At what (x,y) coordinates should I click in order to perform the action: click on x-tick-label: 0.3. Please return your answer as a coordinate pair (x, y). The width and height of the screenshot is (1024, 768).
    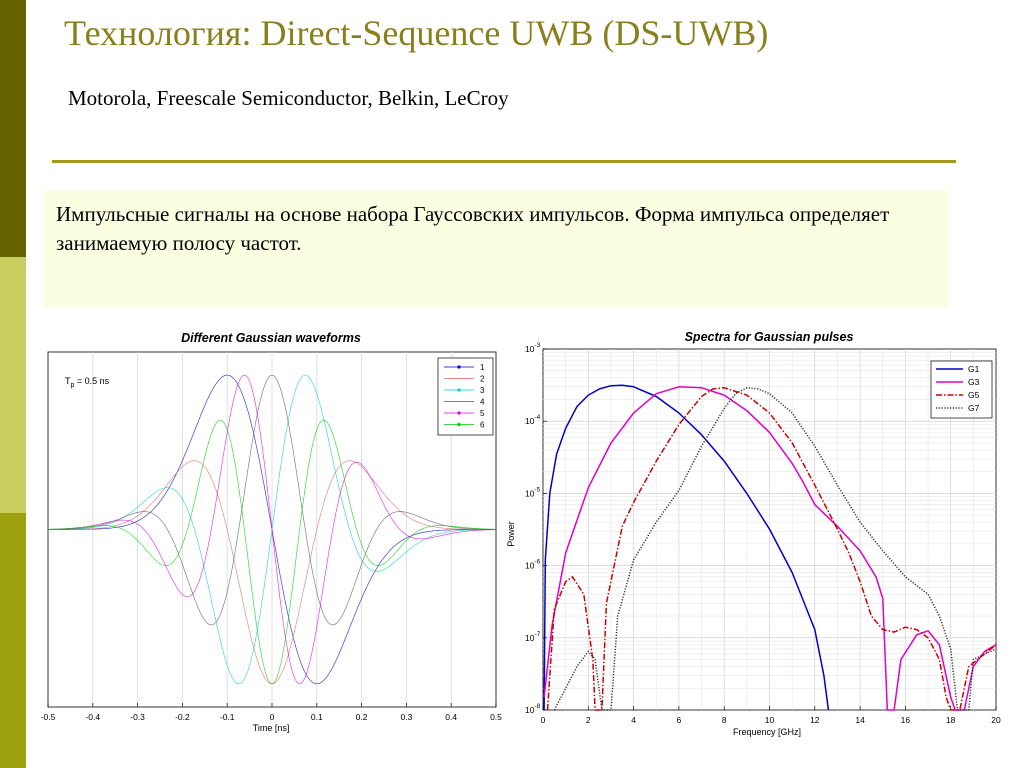
    Looking at the image, I should click on (406, 717).